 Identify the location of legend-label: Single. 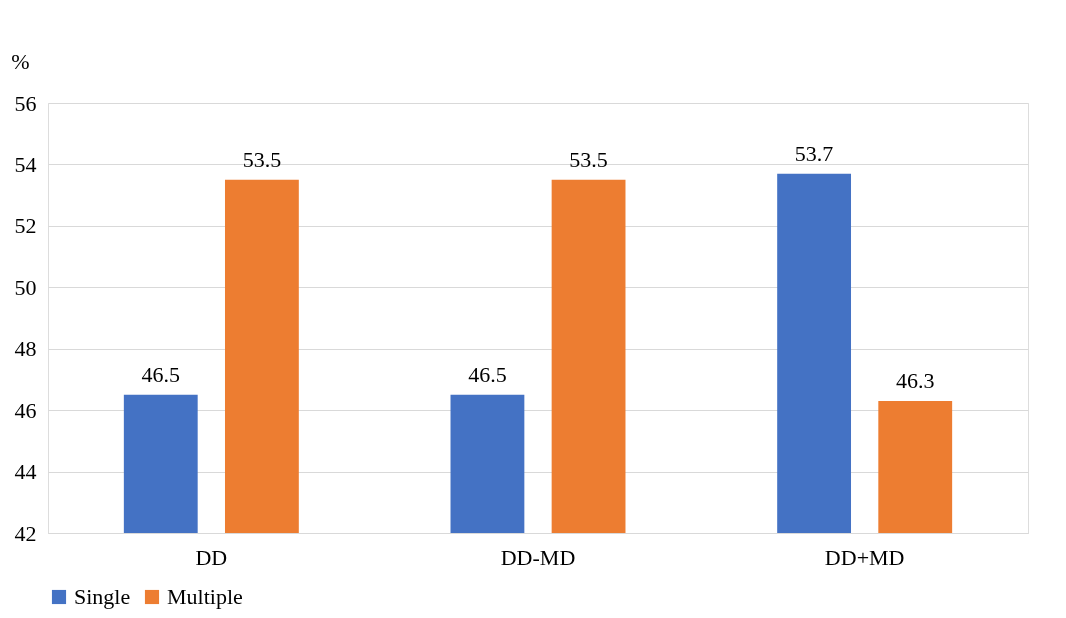
(102, 596).